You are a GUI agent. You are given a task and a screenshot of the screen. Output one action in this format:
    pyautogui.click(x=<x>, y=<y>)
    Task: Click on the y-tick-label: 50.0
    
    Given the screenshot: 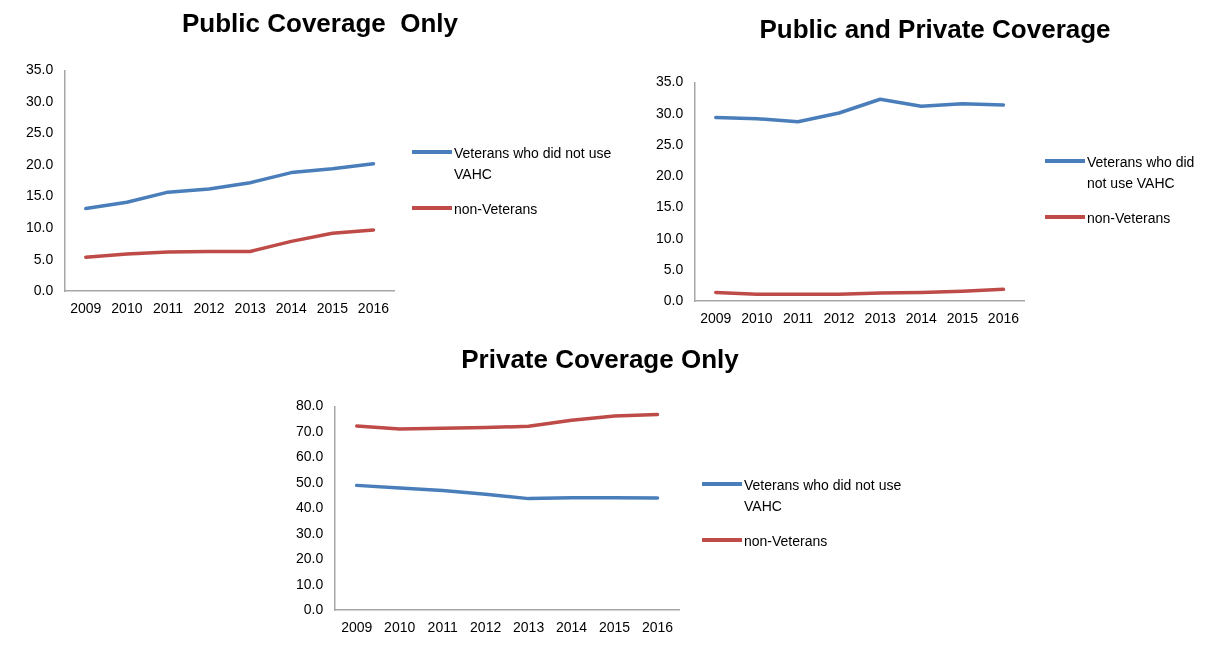 What is the action you would take?
    pyautogui.click(x=310, y=481)
    